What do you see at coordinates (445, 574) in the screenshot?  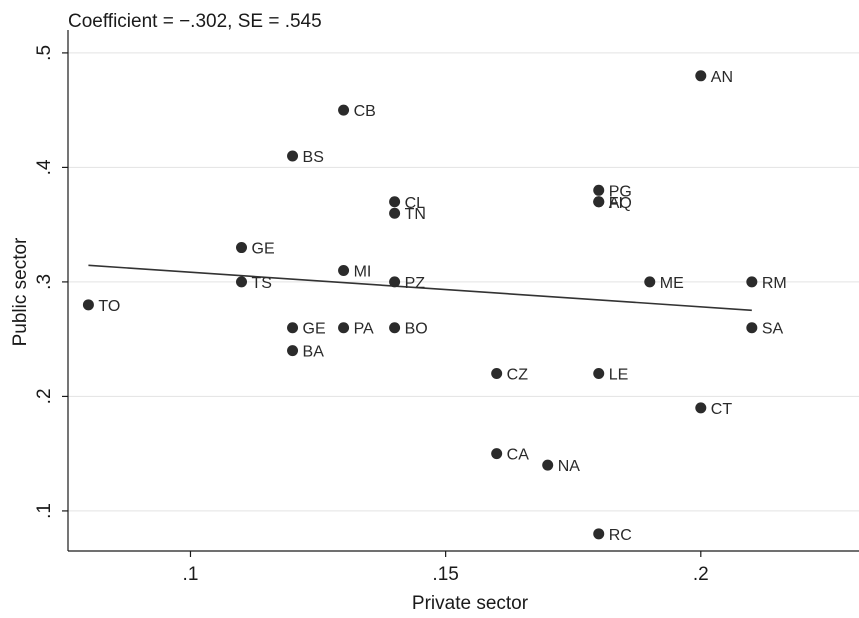 I see `x-tick-label: .15` at bounding box center [445, 574].